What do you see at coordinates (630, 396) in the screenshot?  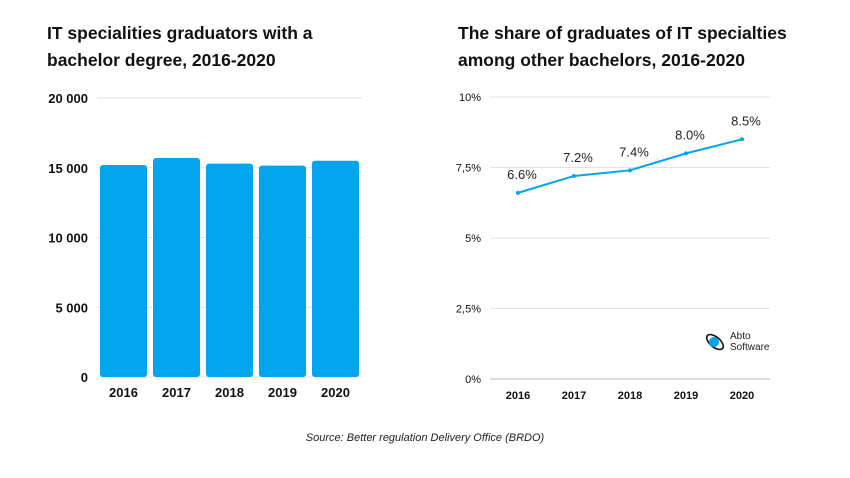 I see `line-x-tick: 2018` at bounding box center [630, 396].